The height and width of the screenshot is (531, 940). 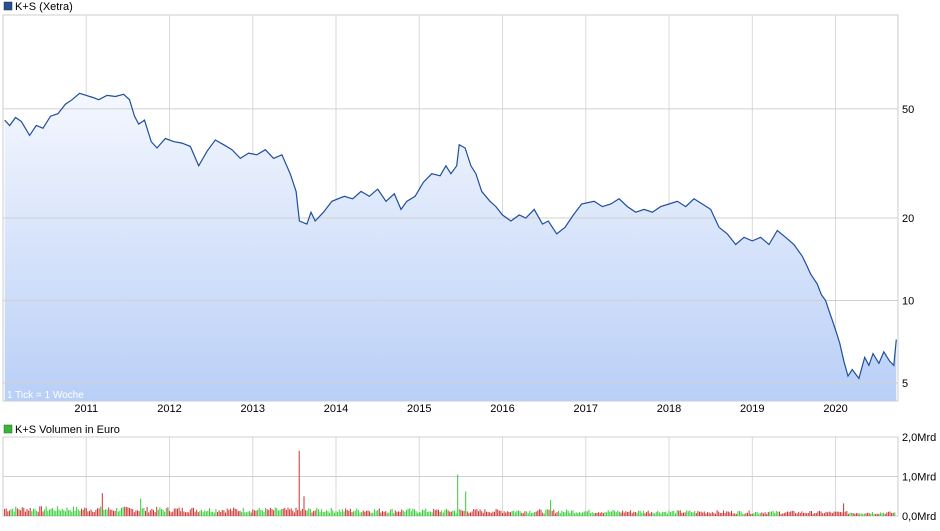 I want to click on tick-note: 1 Tick = 1 Woche, so click(x=45, y=395).